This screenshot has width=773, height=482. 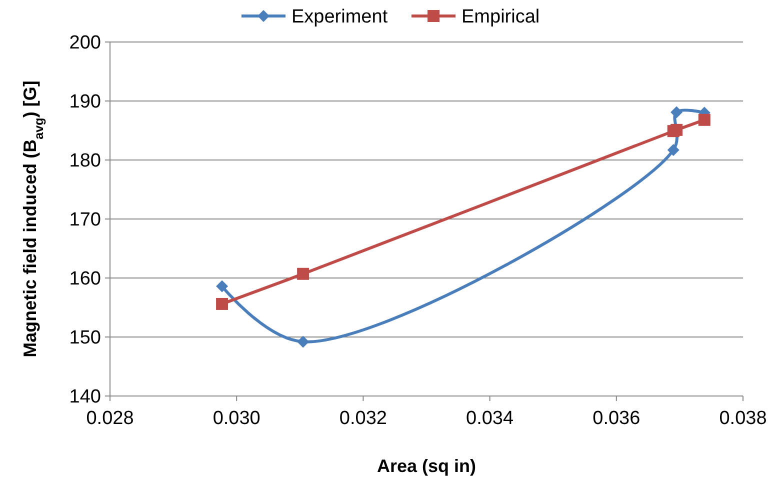 I want to click on y-tick-label: 180, so click(x=85, y=161).